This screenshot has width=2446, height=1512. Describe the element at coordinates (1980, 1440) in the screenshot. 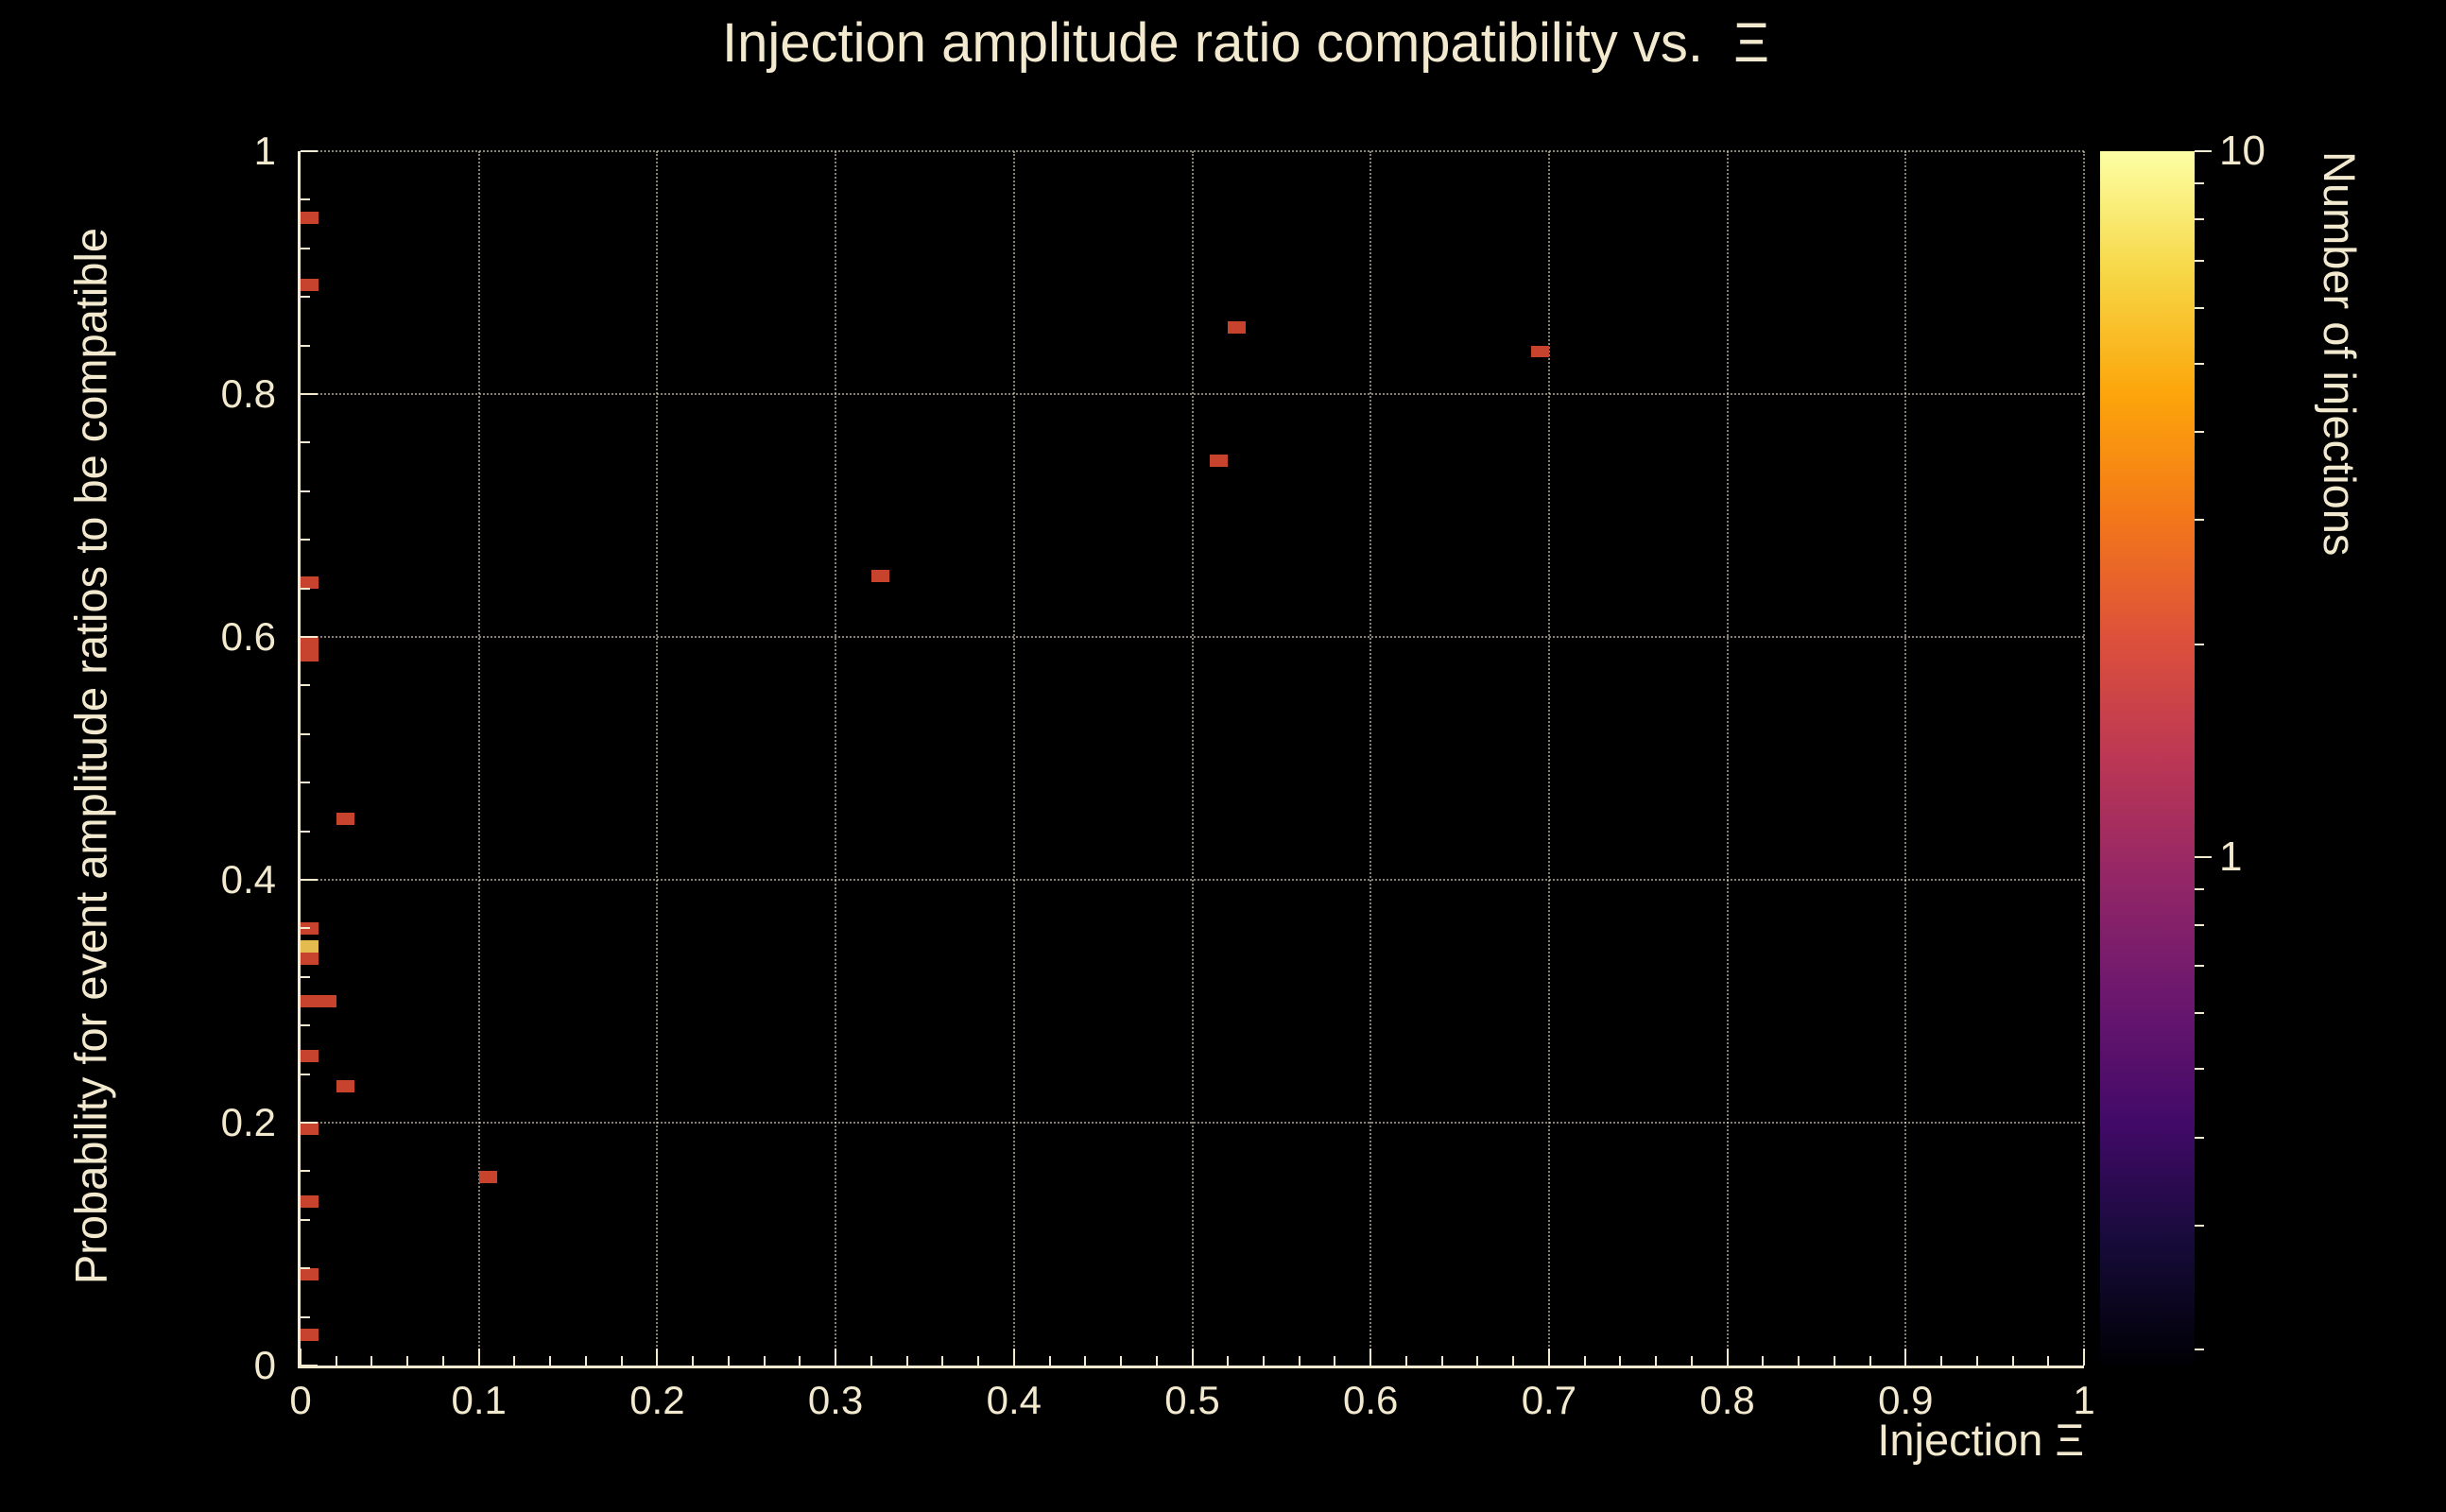

I see `x-axis-title: Injection Ξ` at that location.